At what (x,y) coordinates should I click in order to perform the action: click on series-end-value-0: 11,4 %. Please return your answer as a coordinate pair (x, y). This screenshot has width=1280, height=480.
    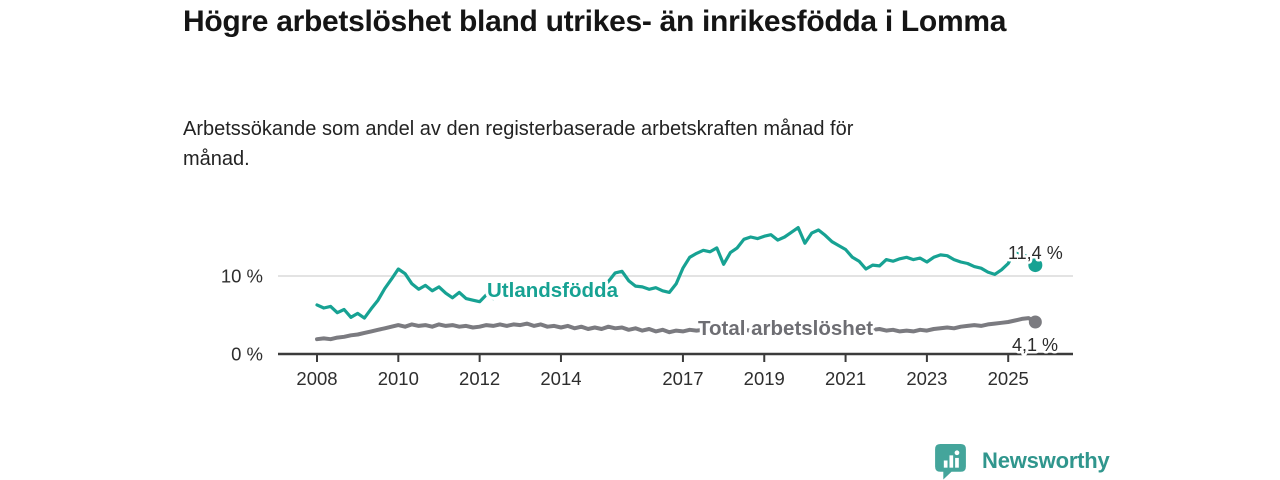
    Looking at the image, I should click on (1035, 253).